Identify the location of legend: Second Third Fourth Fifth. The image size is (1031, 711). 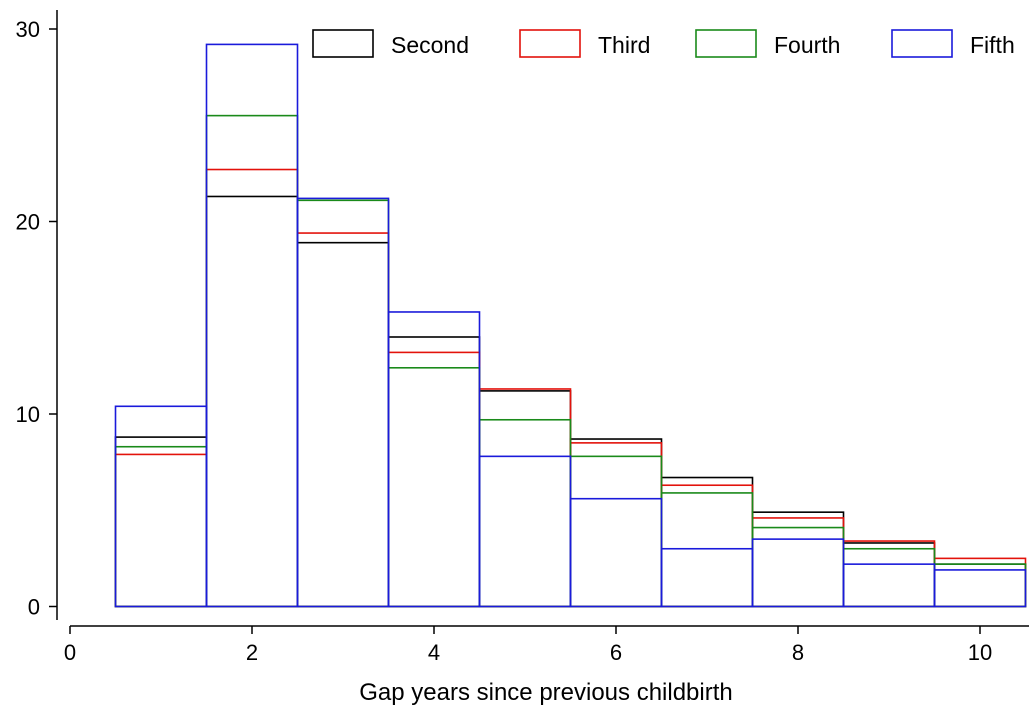
(663, 43).